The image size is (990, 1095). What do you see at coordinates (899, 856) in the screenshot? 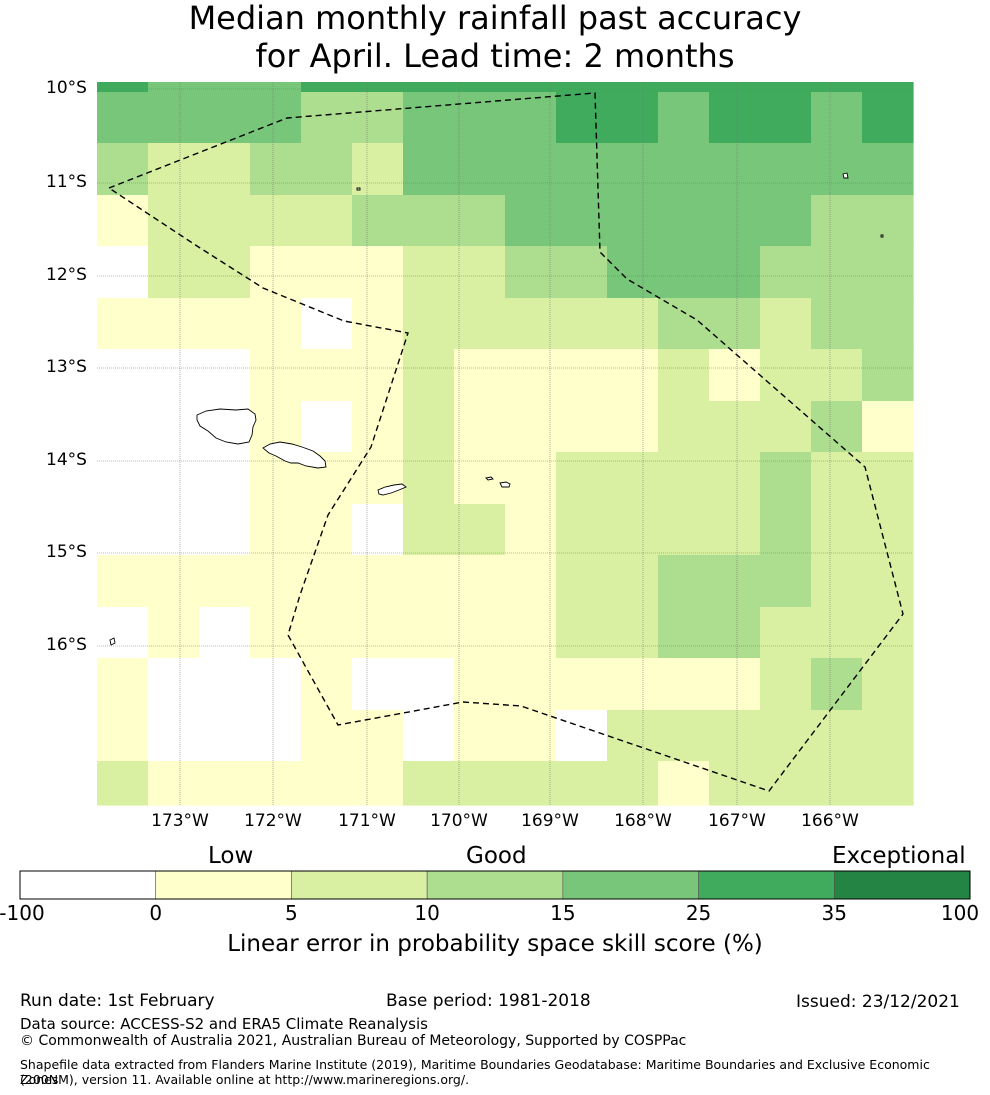
I see `colorbar-category-exceptional: Exceptional` at bounding box center [899, 856].